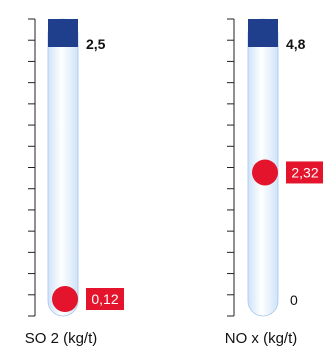 The image size is (323, 354). Describe the element at coordinates (96, 44) in the screenshot. I see `gauge-max-label: 2,5` at that location.